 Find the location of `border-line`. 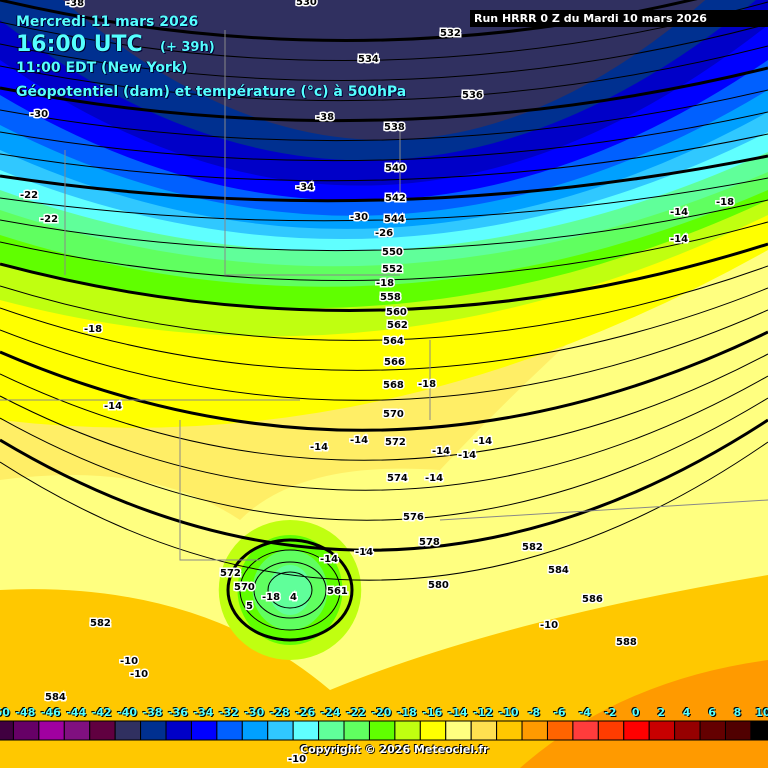

border-line is located at coordinates (312, 153).